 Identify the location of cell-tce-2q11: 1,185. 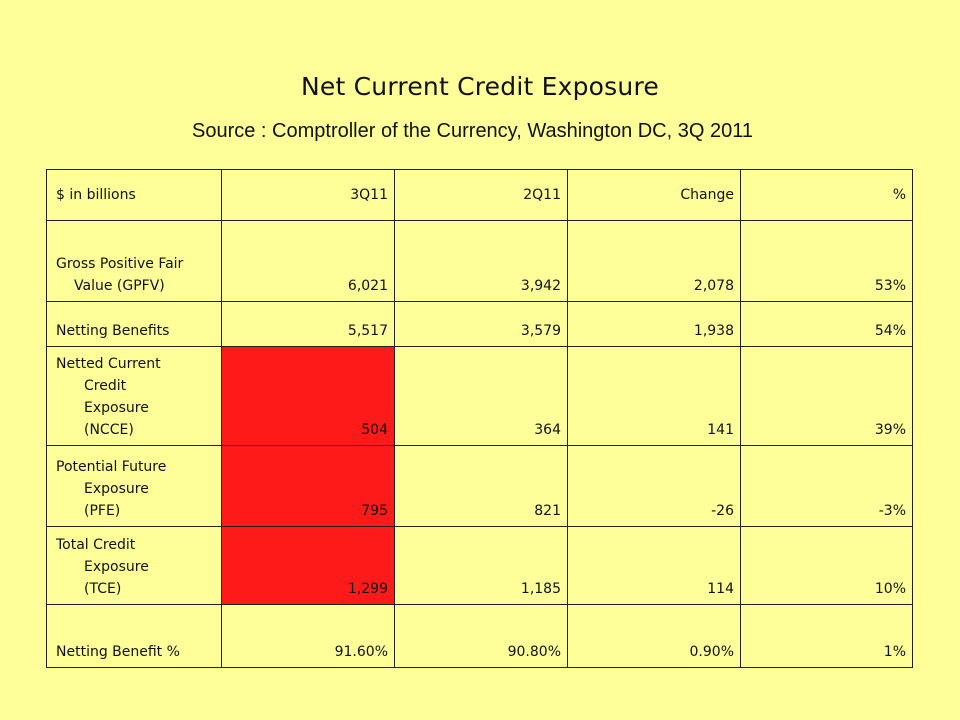
(481, 565).